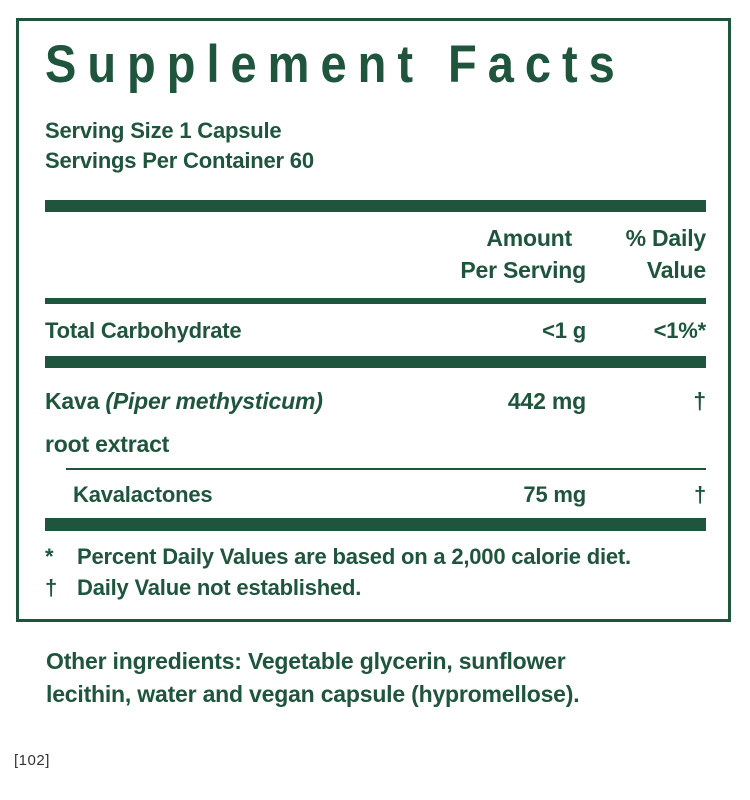 This screenshot has height=800, width=750. What do you see at coordinates (546, 401) in the screenshot?
I see `nutrient-amount: 442 mg` at bounding box center [546, 401].